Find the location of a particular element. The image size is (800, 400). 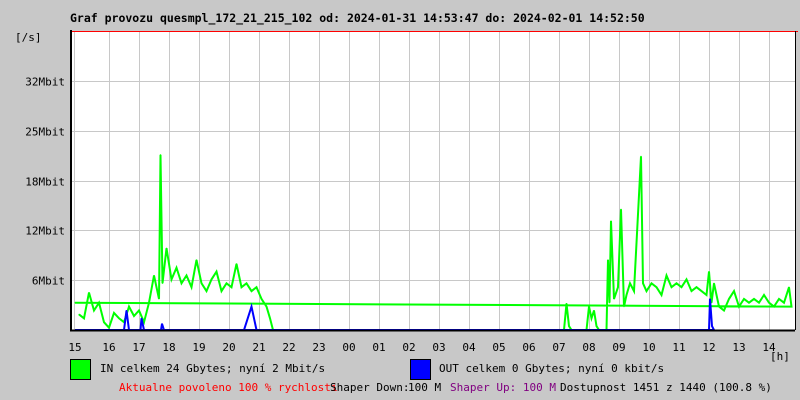

x-tick-label: 16 is located at coordinates (108, 347).